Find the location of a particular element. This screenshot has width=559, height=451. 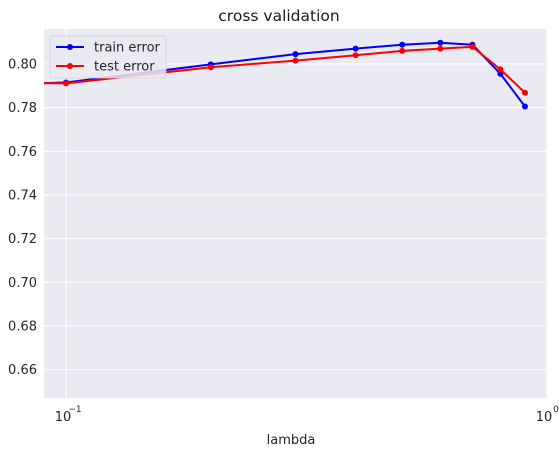

x-tick-base: 10 is located at coordinates (544, 417).